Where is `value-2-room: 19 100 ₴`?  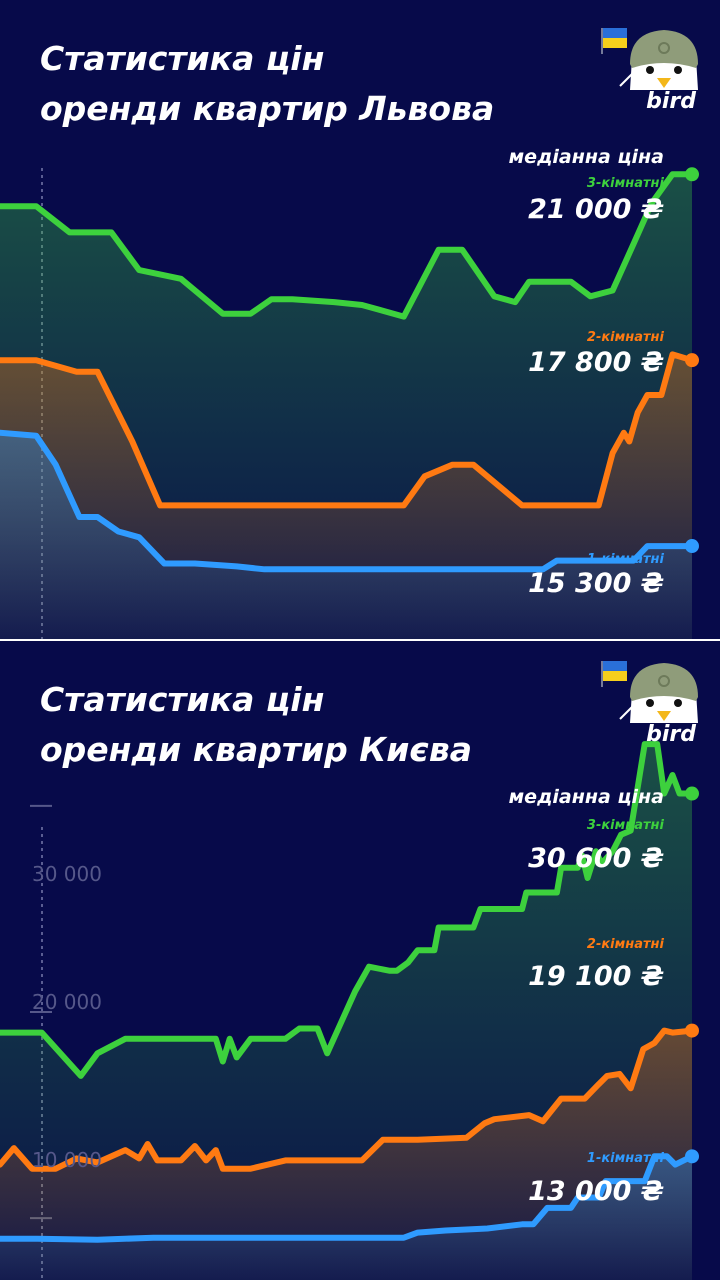
value-2-room: 19 100 ₴ is located at coordinates (596, 976).